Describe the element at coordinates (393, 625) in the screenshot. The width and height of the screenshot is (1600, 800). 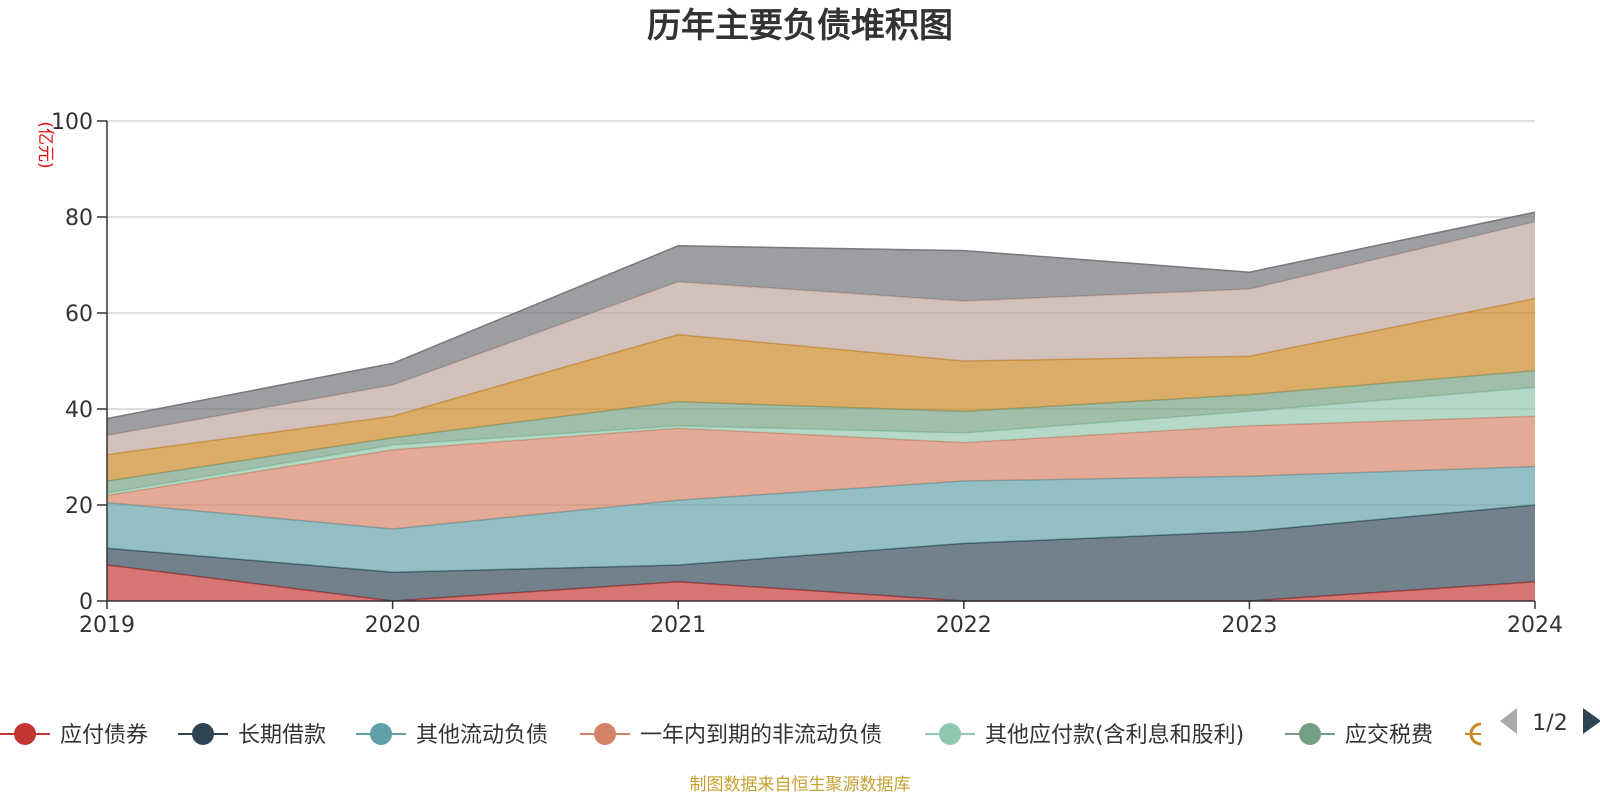
I see `x-tick-label: 2020` at that location.